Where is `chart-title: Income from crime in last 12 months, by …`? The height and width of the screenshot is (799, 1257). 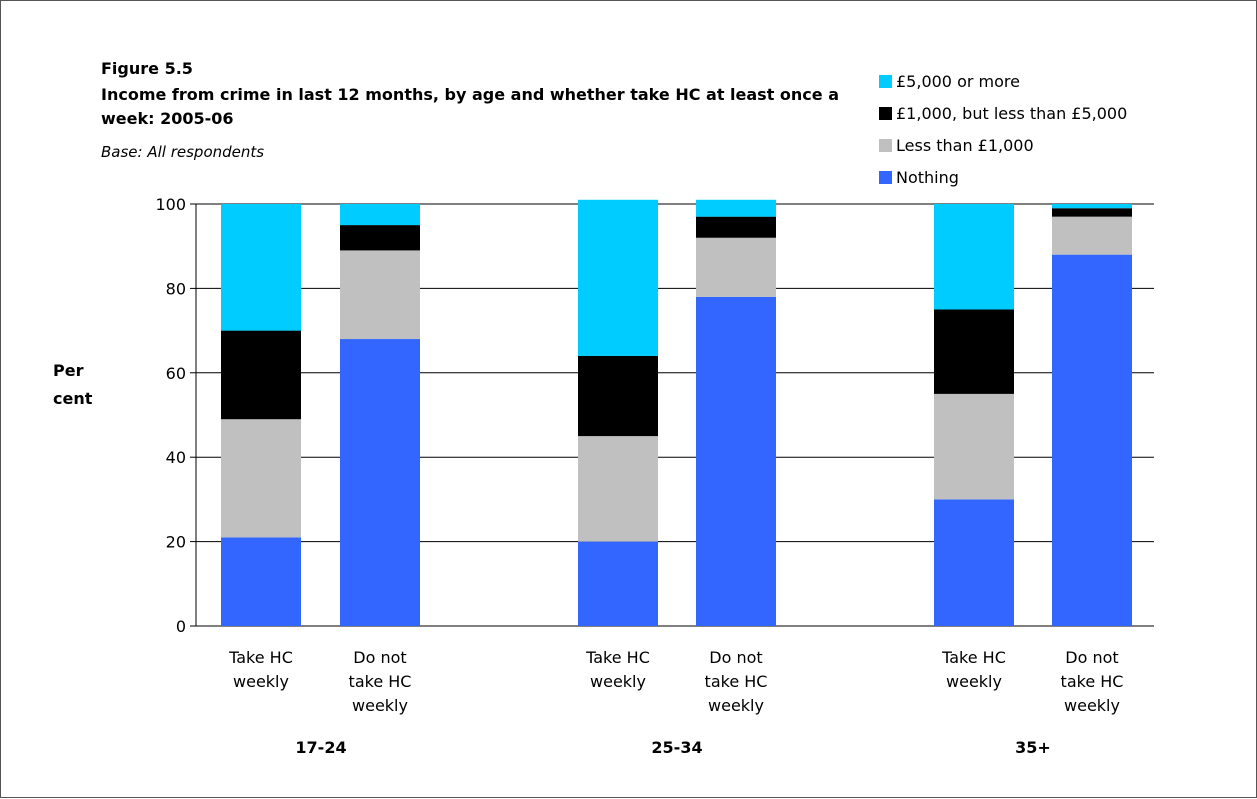
chart-title: Income from crime in last 12 months, by … is located at coordinates (470, 106).